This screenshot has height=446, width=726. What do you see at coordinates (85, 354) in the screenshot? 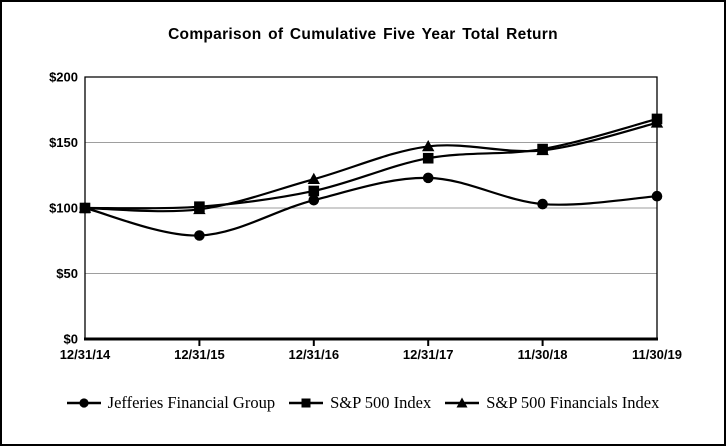
I see `x-tick-label: 12/31/14` at bounding box center [85, 354].